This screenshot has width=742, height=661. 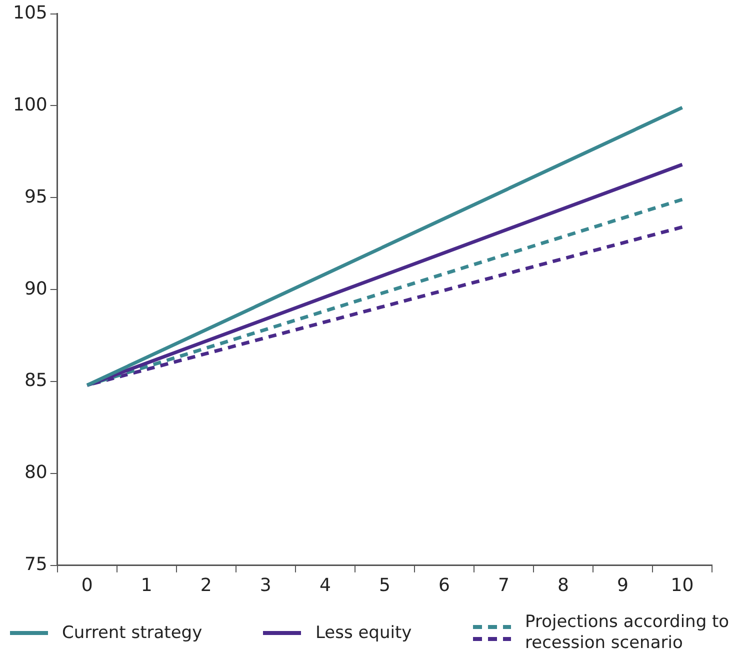 I want to click on x-tick-label: 3, so click(x=266, y=585).